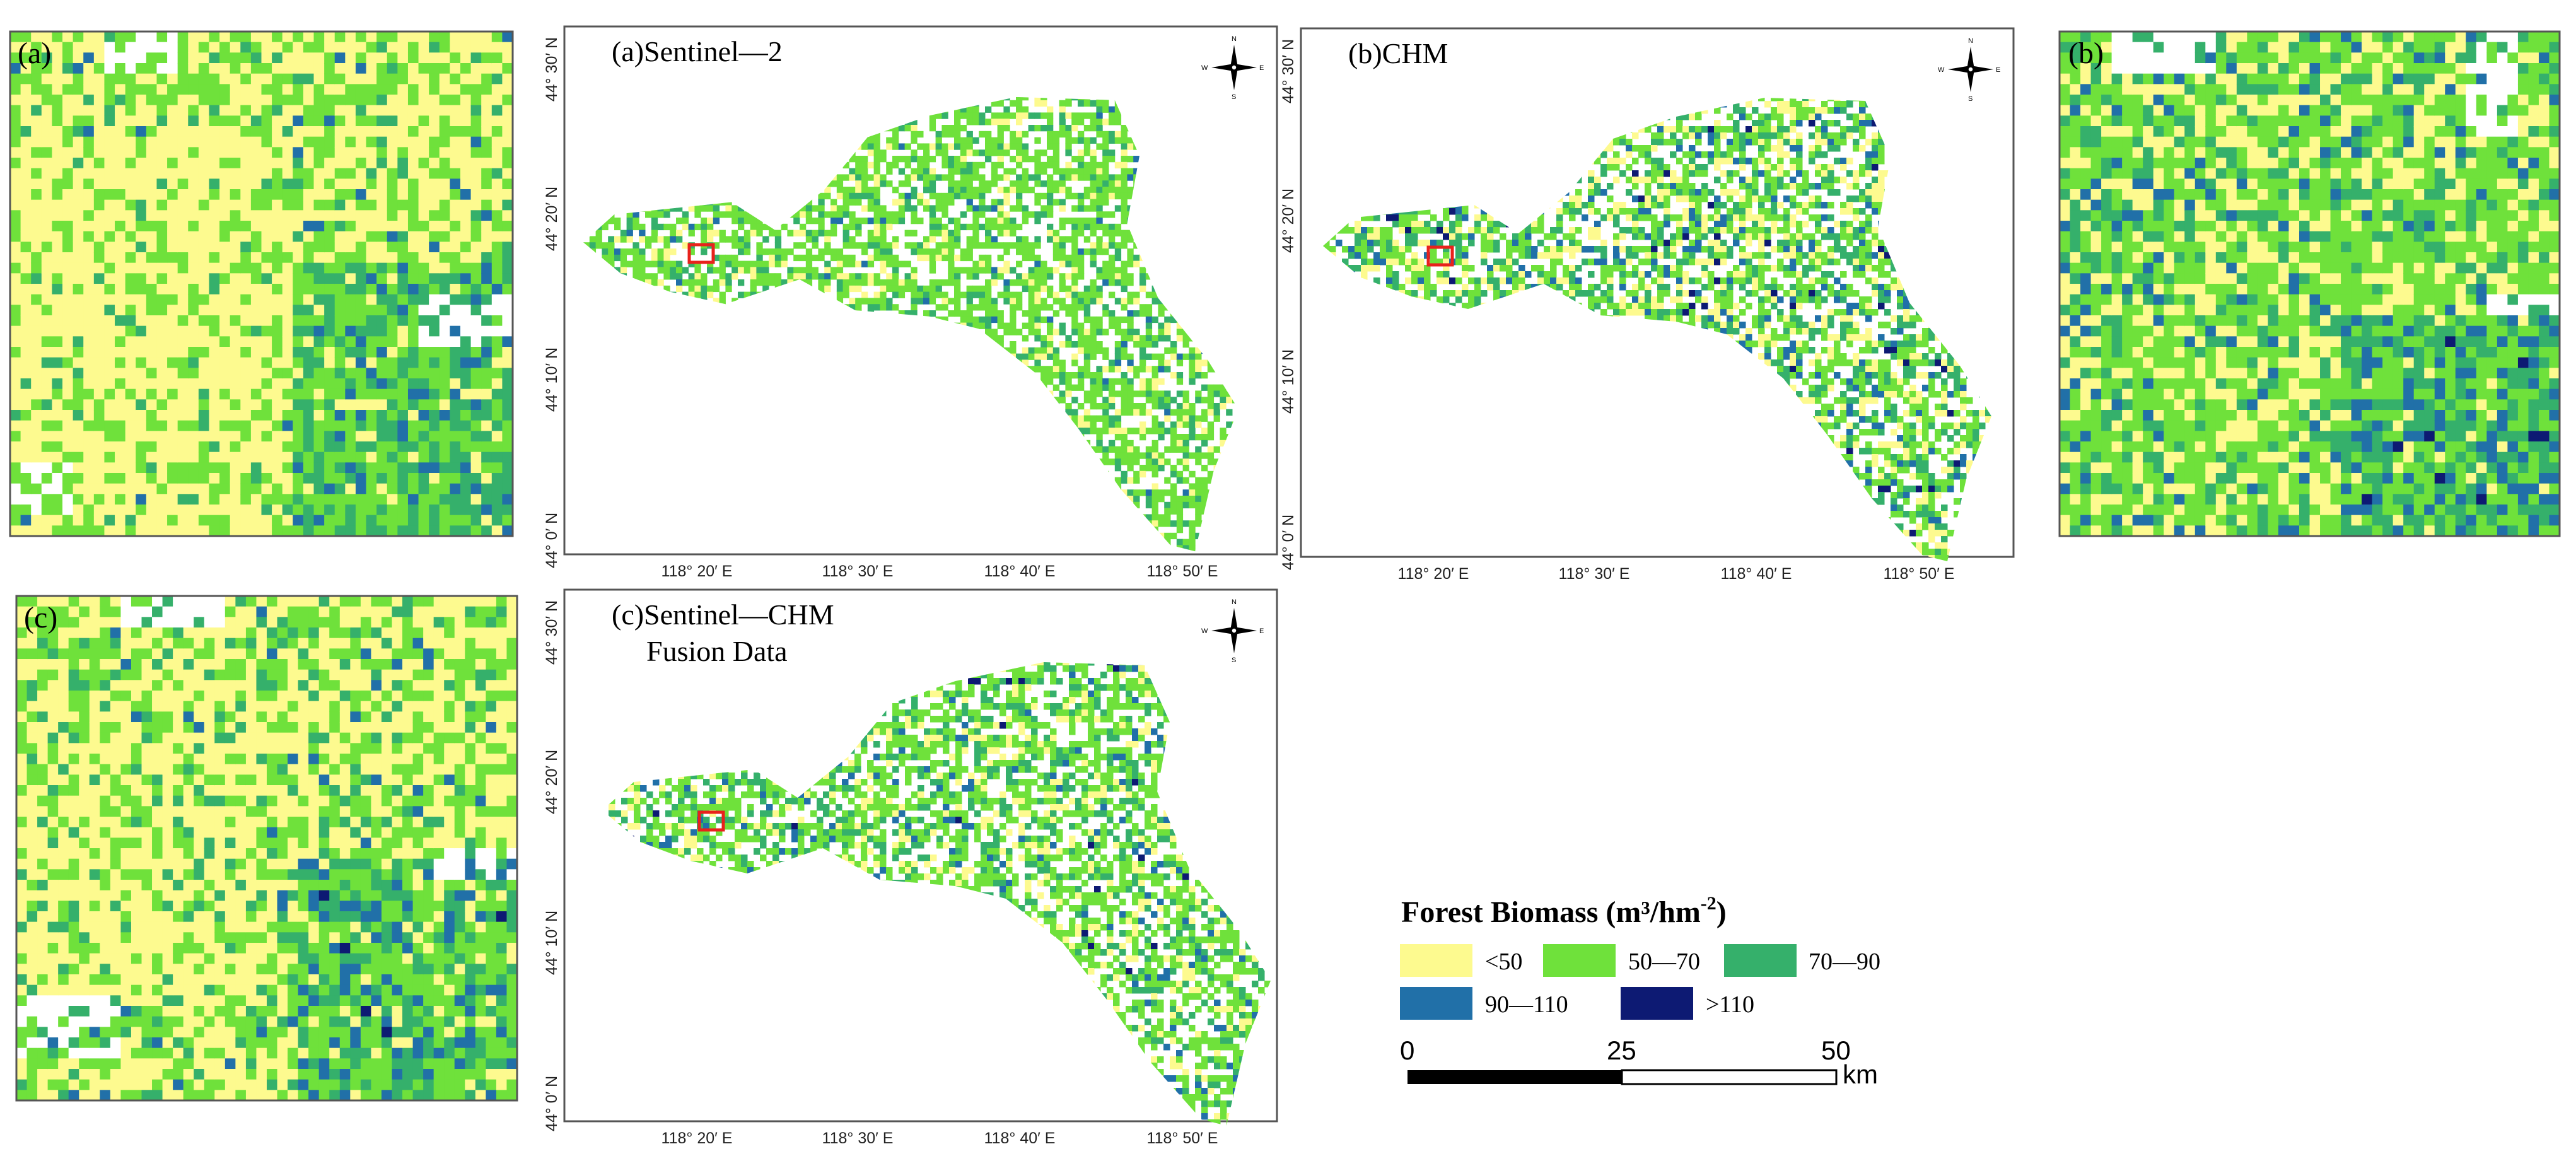 The width and height of the screenshot is (2576, 1161). I want to click on zoom-panel-c-label: (c), so click(41, 617).